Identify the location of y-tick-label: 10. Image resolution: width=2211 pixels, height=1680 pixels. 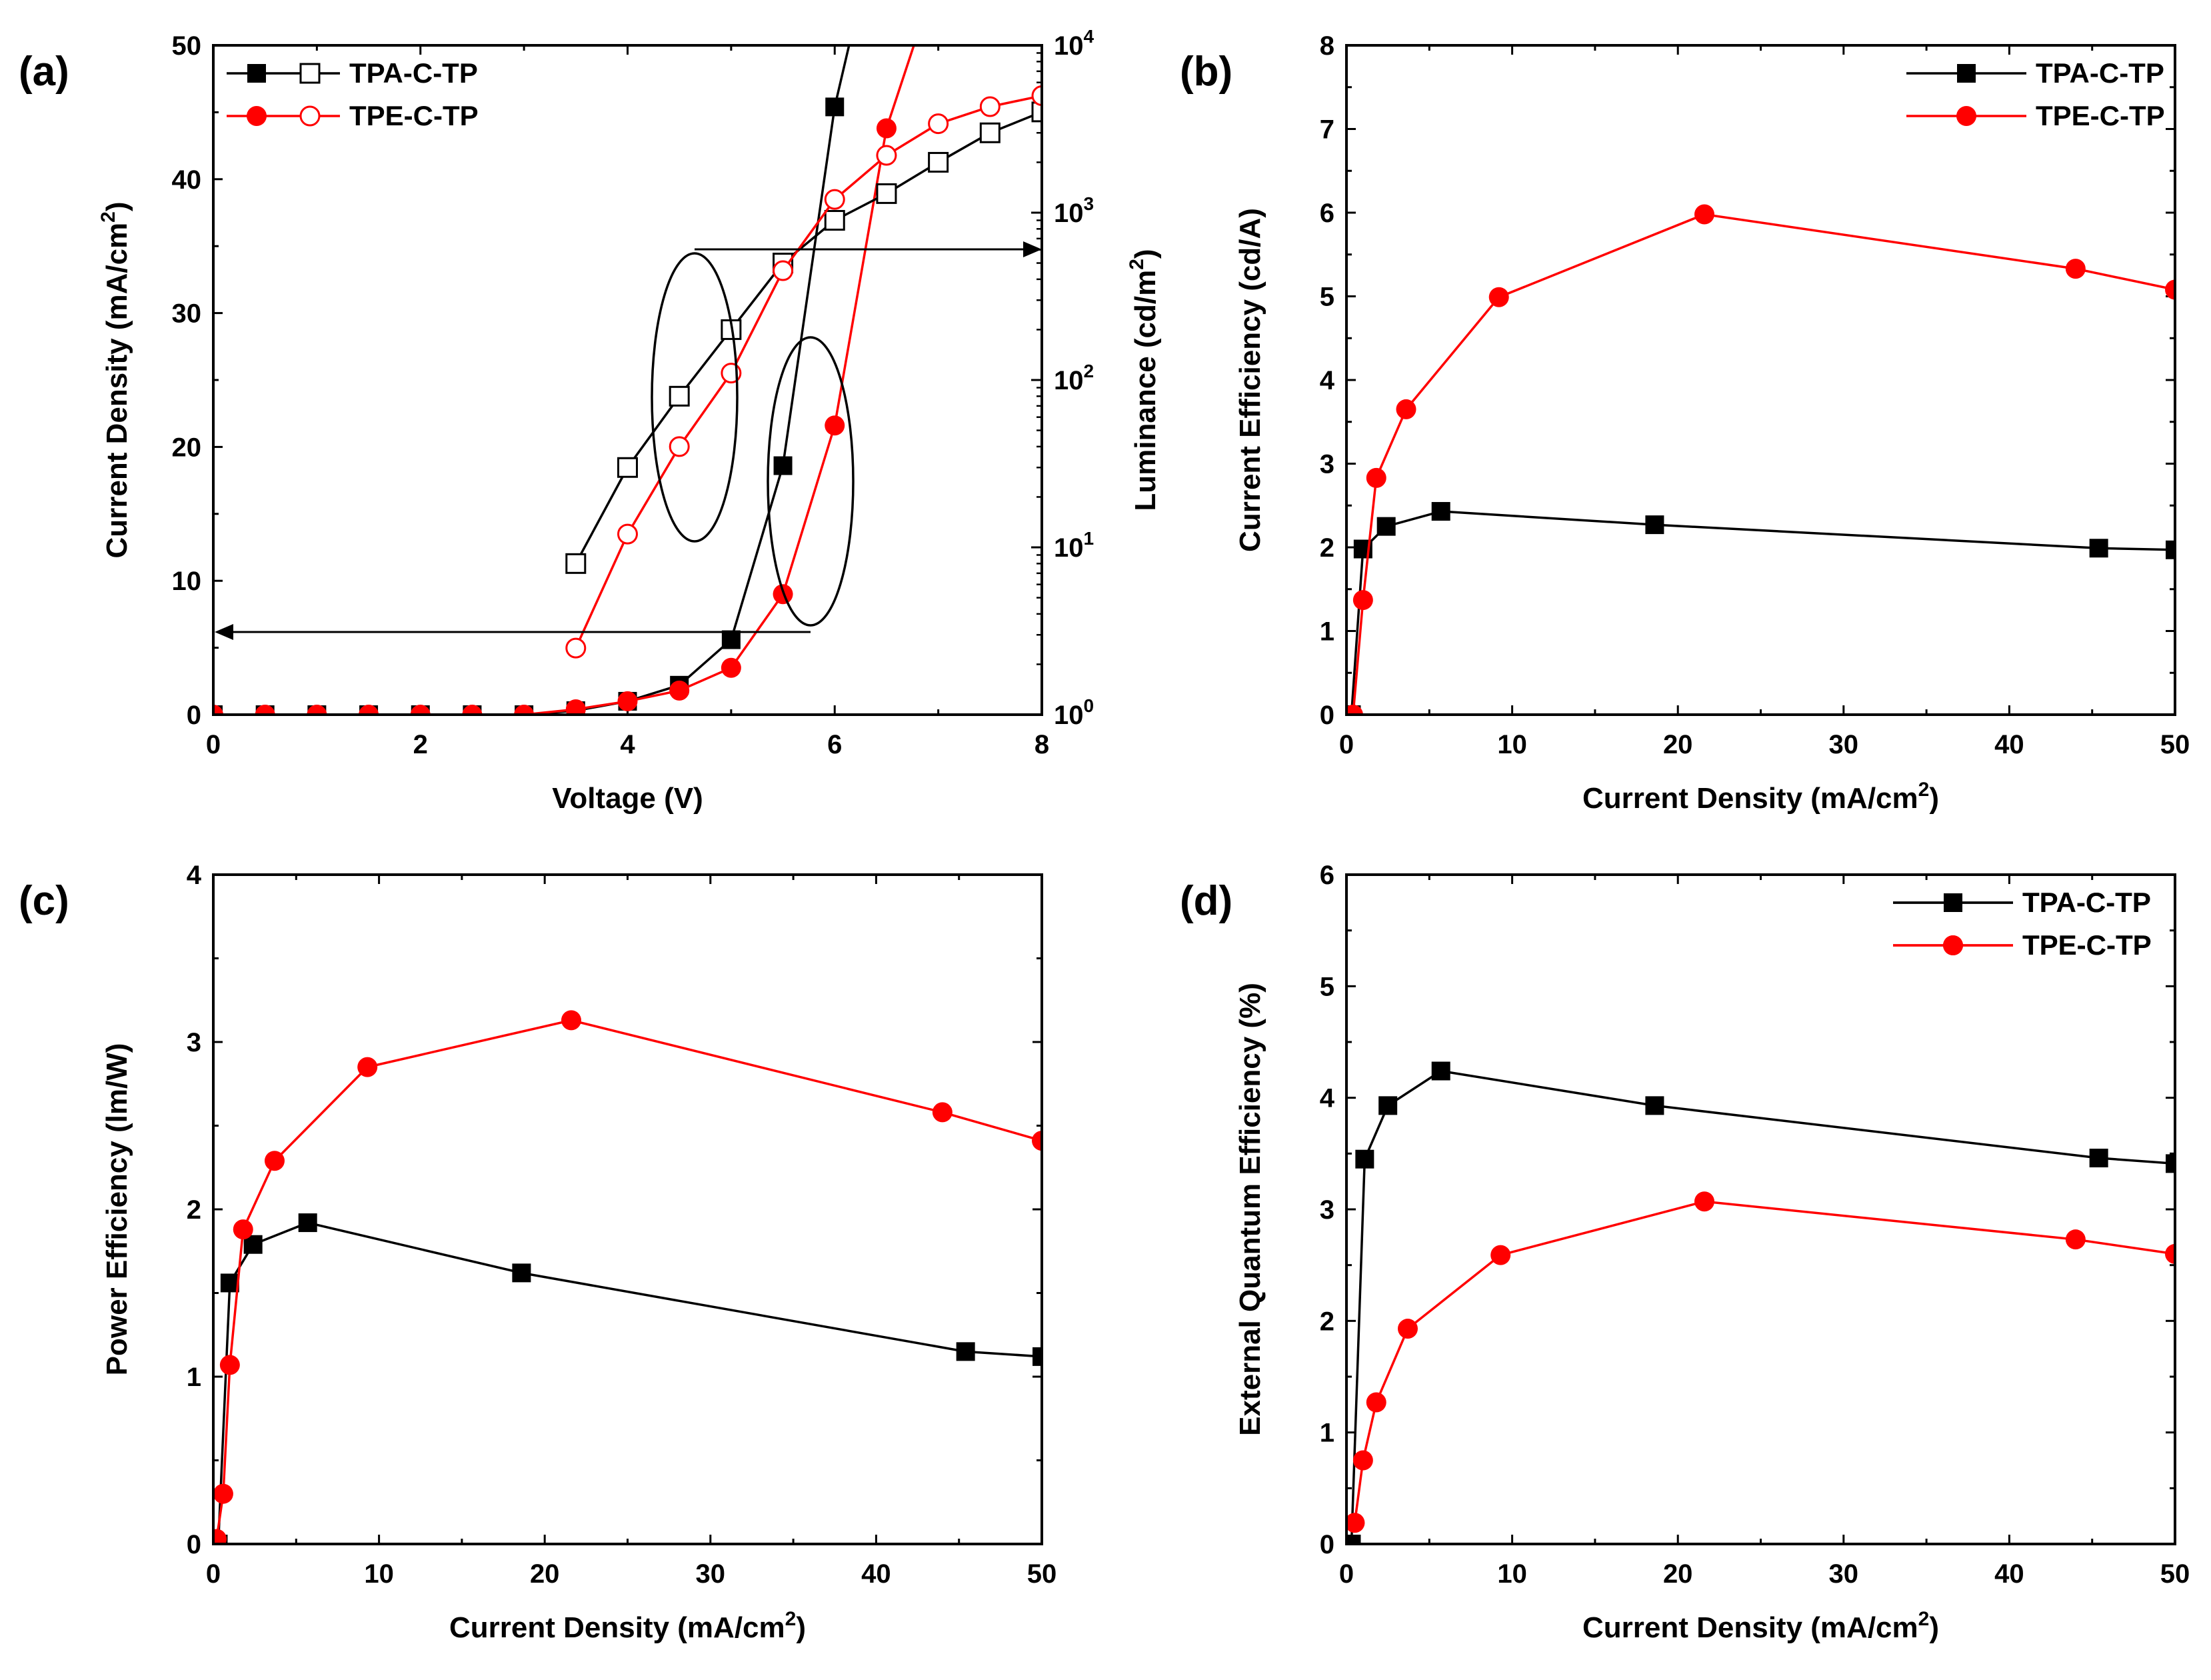
(187, 581).